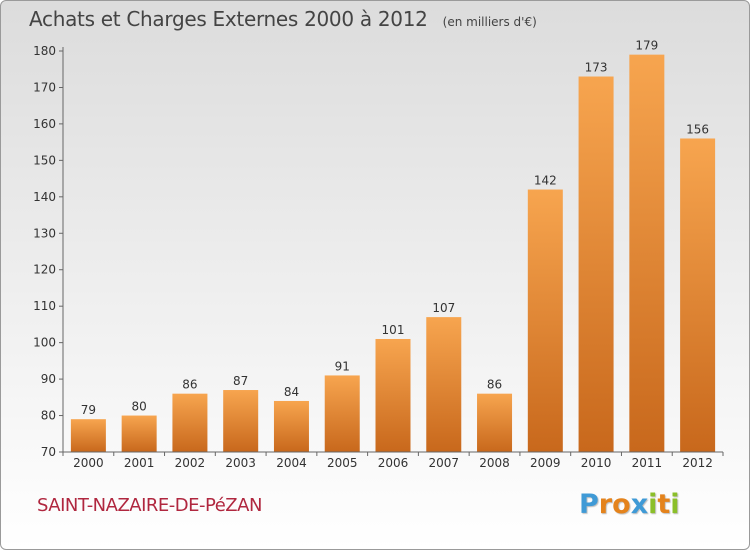 The height and width of the screenshot is (550, 750). Describe the element at coordinates (342, 366) in the screenshot. I see `data-label-2005: 91` at that location.